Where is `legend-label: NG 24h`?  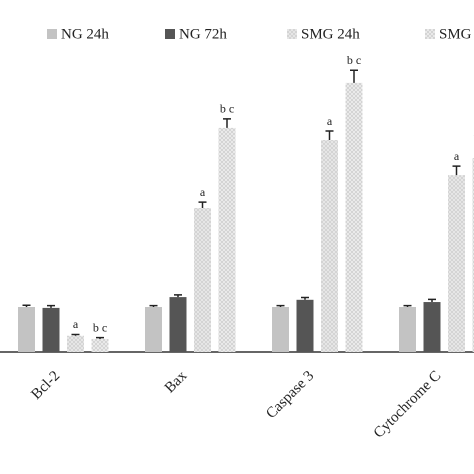 legend-label: NG 24h is located at coordinates (85, 34).